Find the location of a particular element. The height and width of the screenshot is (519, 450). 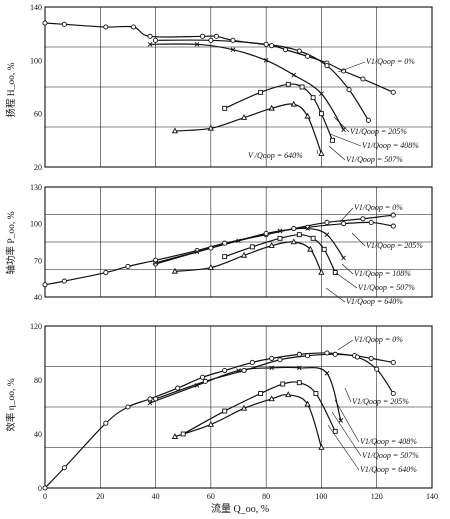

y-tick-label: 130 is located at coordinates (36, 187).